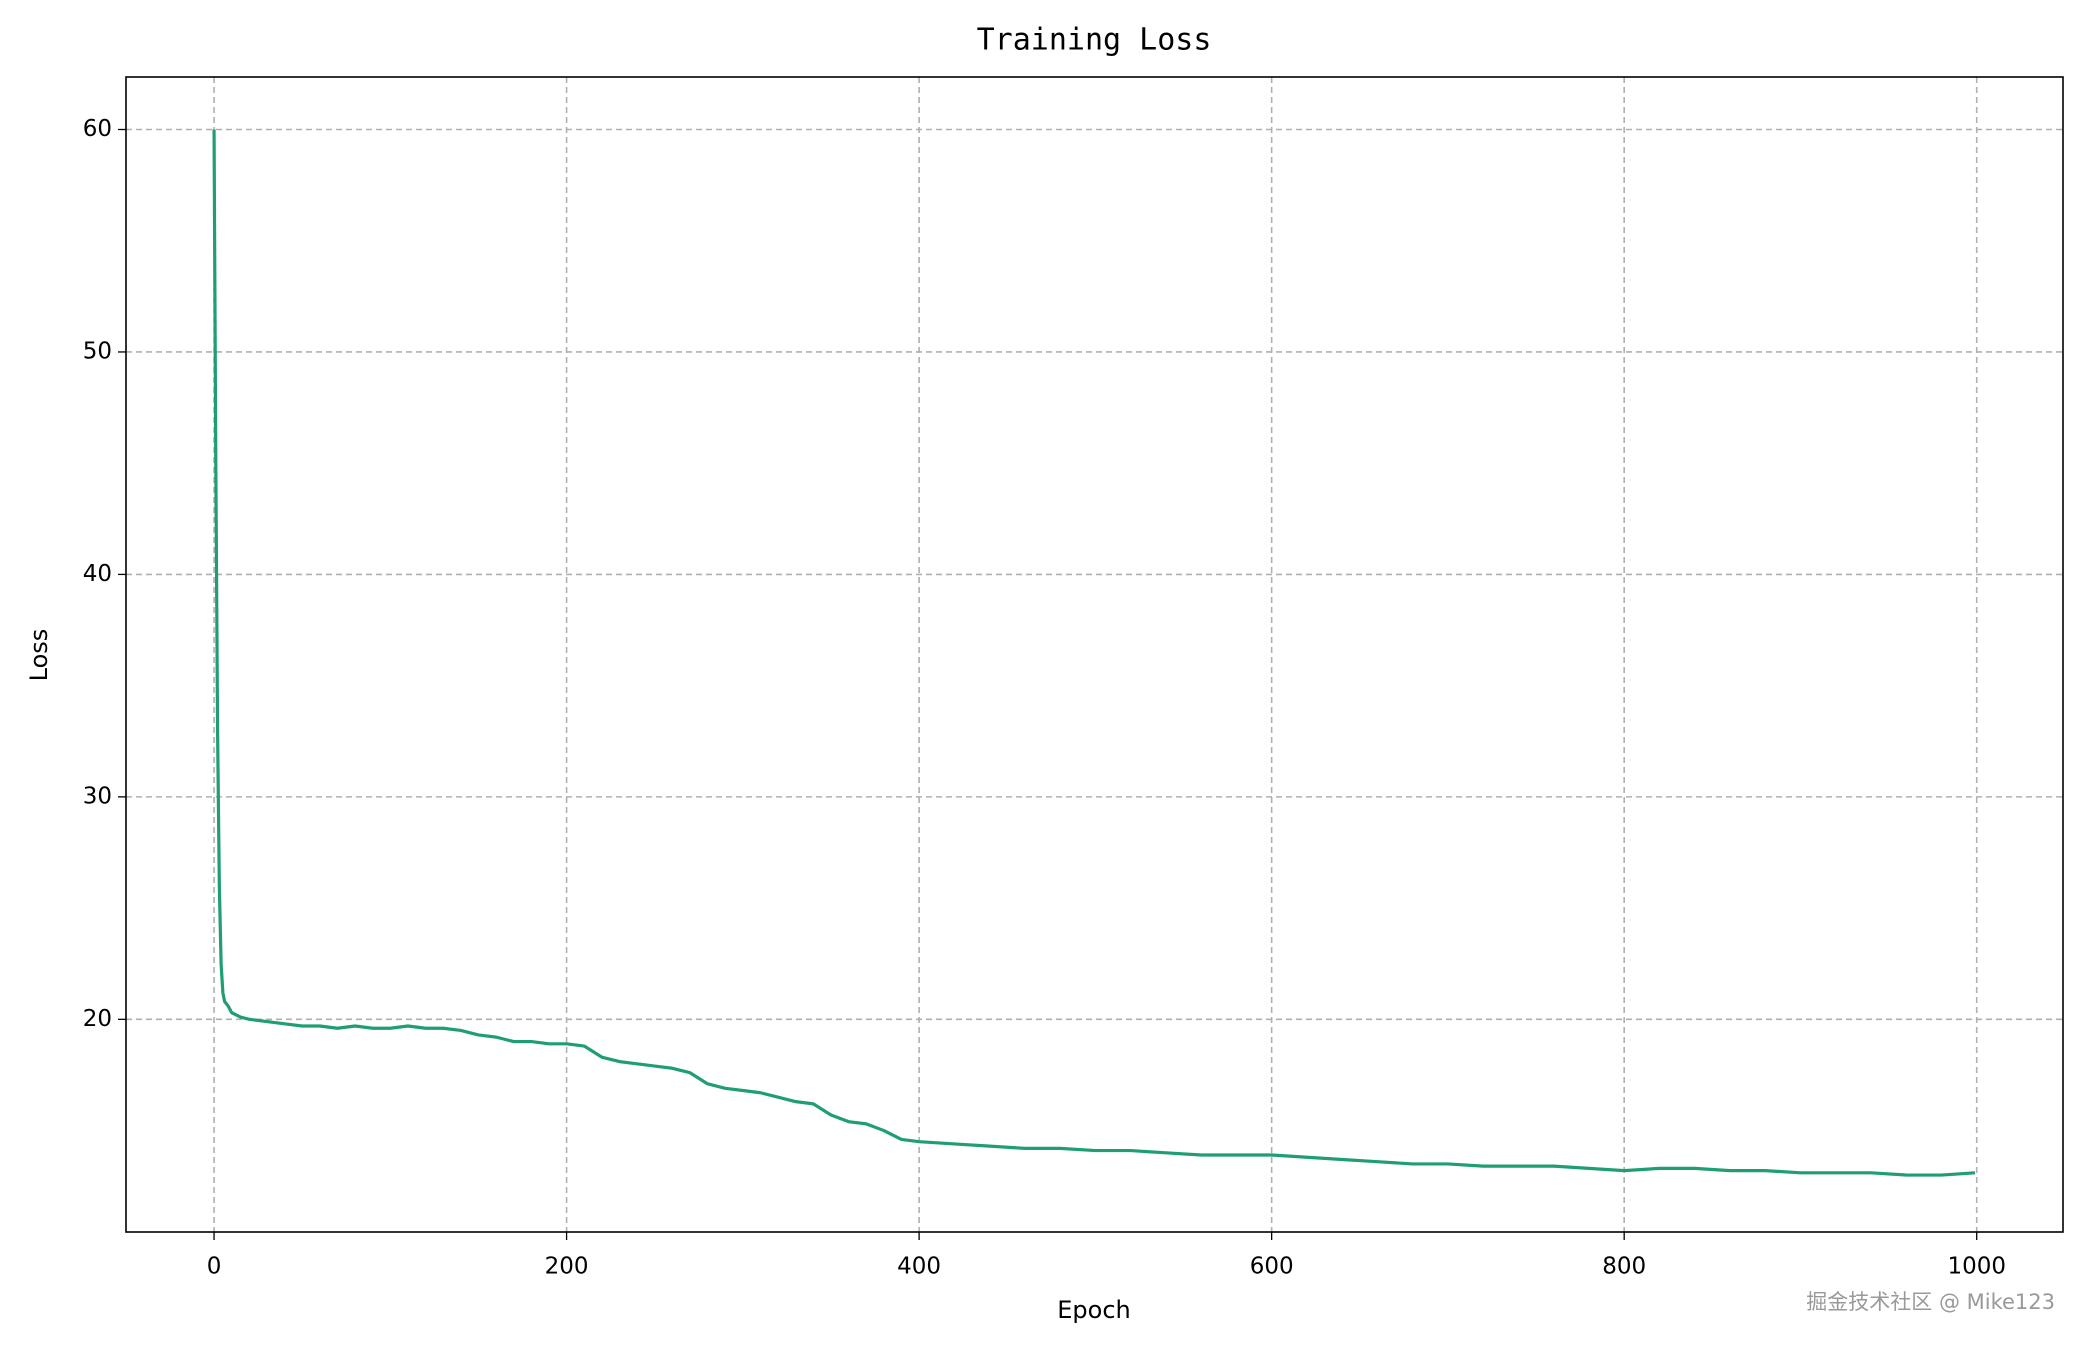 This screenshot has height=1354, width=2088. Describe the element at coordinates (1624, 1267) in the screenshot. I see `x-tick-label: 800` at that location.